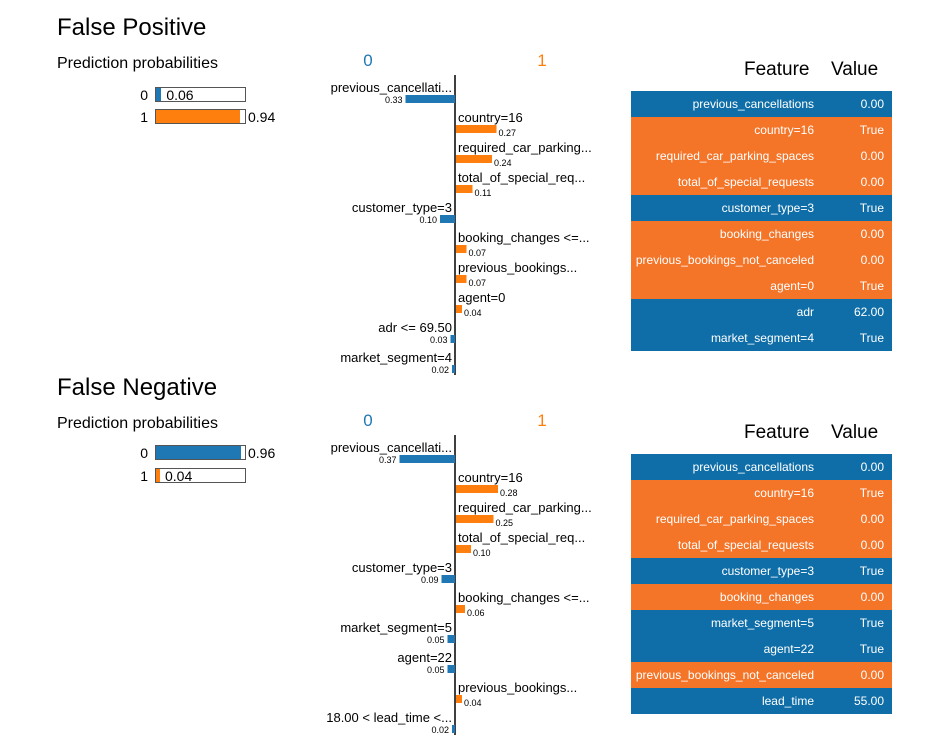  What do you see at coordinates (503, 163) in the screenshot?
I see `weight-value-label: 0.24` at bounding box center [503, 163].